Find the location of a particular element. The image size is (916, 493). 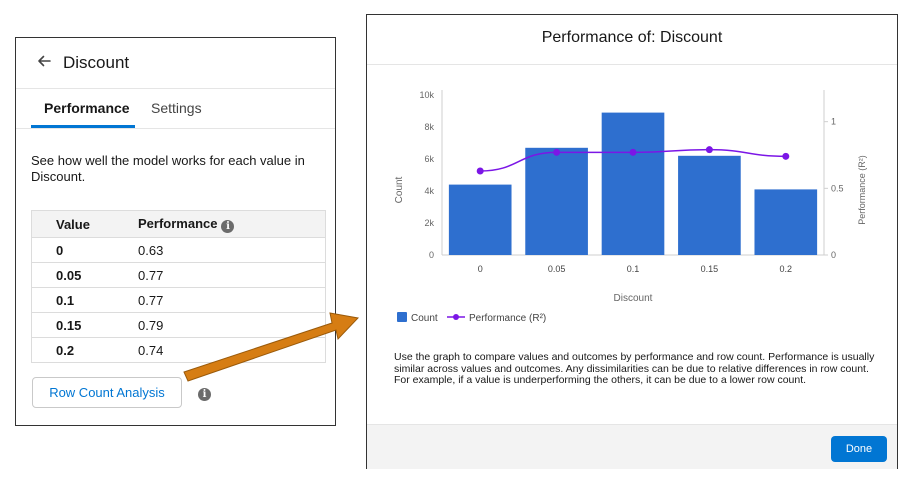

x-tick-label: 0.15 is located at coordinates (710, 269).